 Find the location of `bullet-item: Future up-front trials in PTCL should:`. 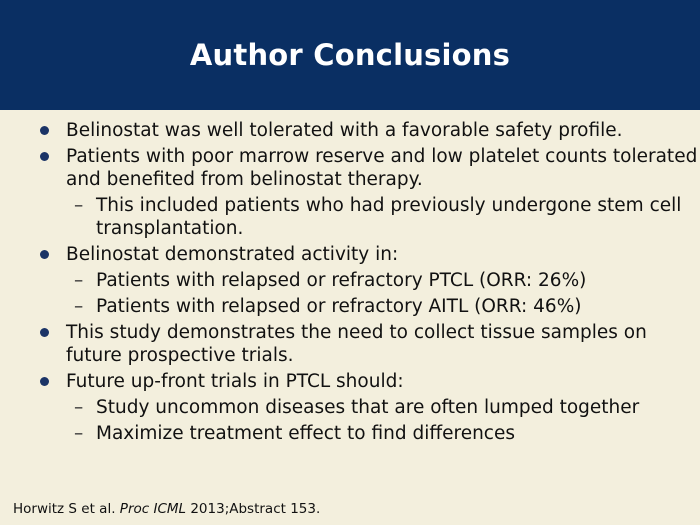

bullet-item: Future up-front trials in PTCL should: is located at coordinates (350, 381).